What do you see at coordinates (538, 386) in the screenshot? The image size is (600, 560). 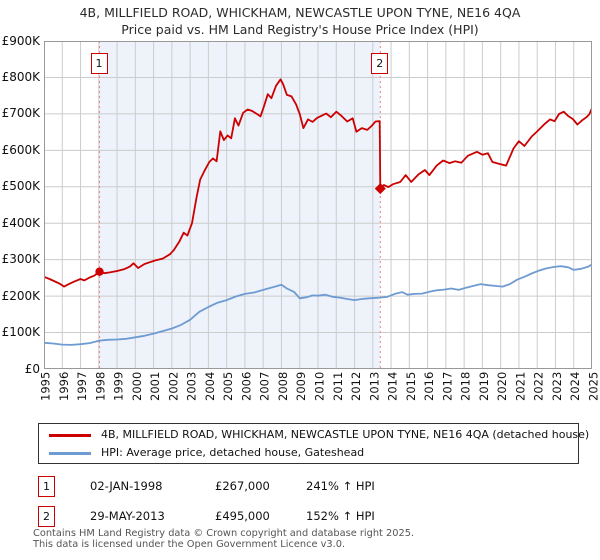 I see `x-tick-label: 2022` at bounding box center [538, 386].